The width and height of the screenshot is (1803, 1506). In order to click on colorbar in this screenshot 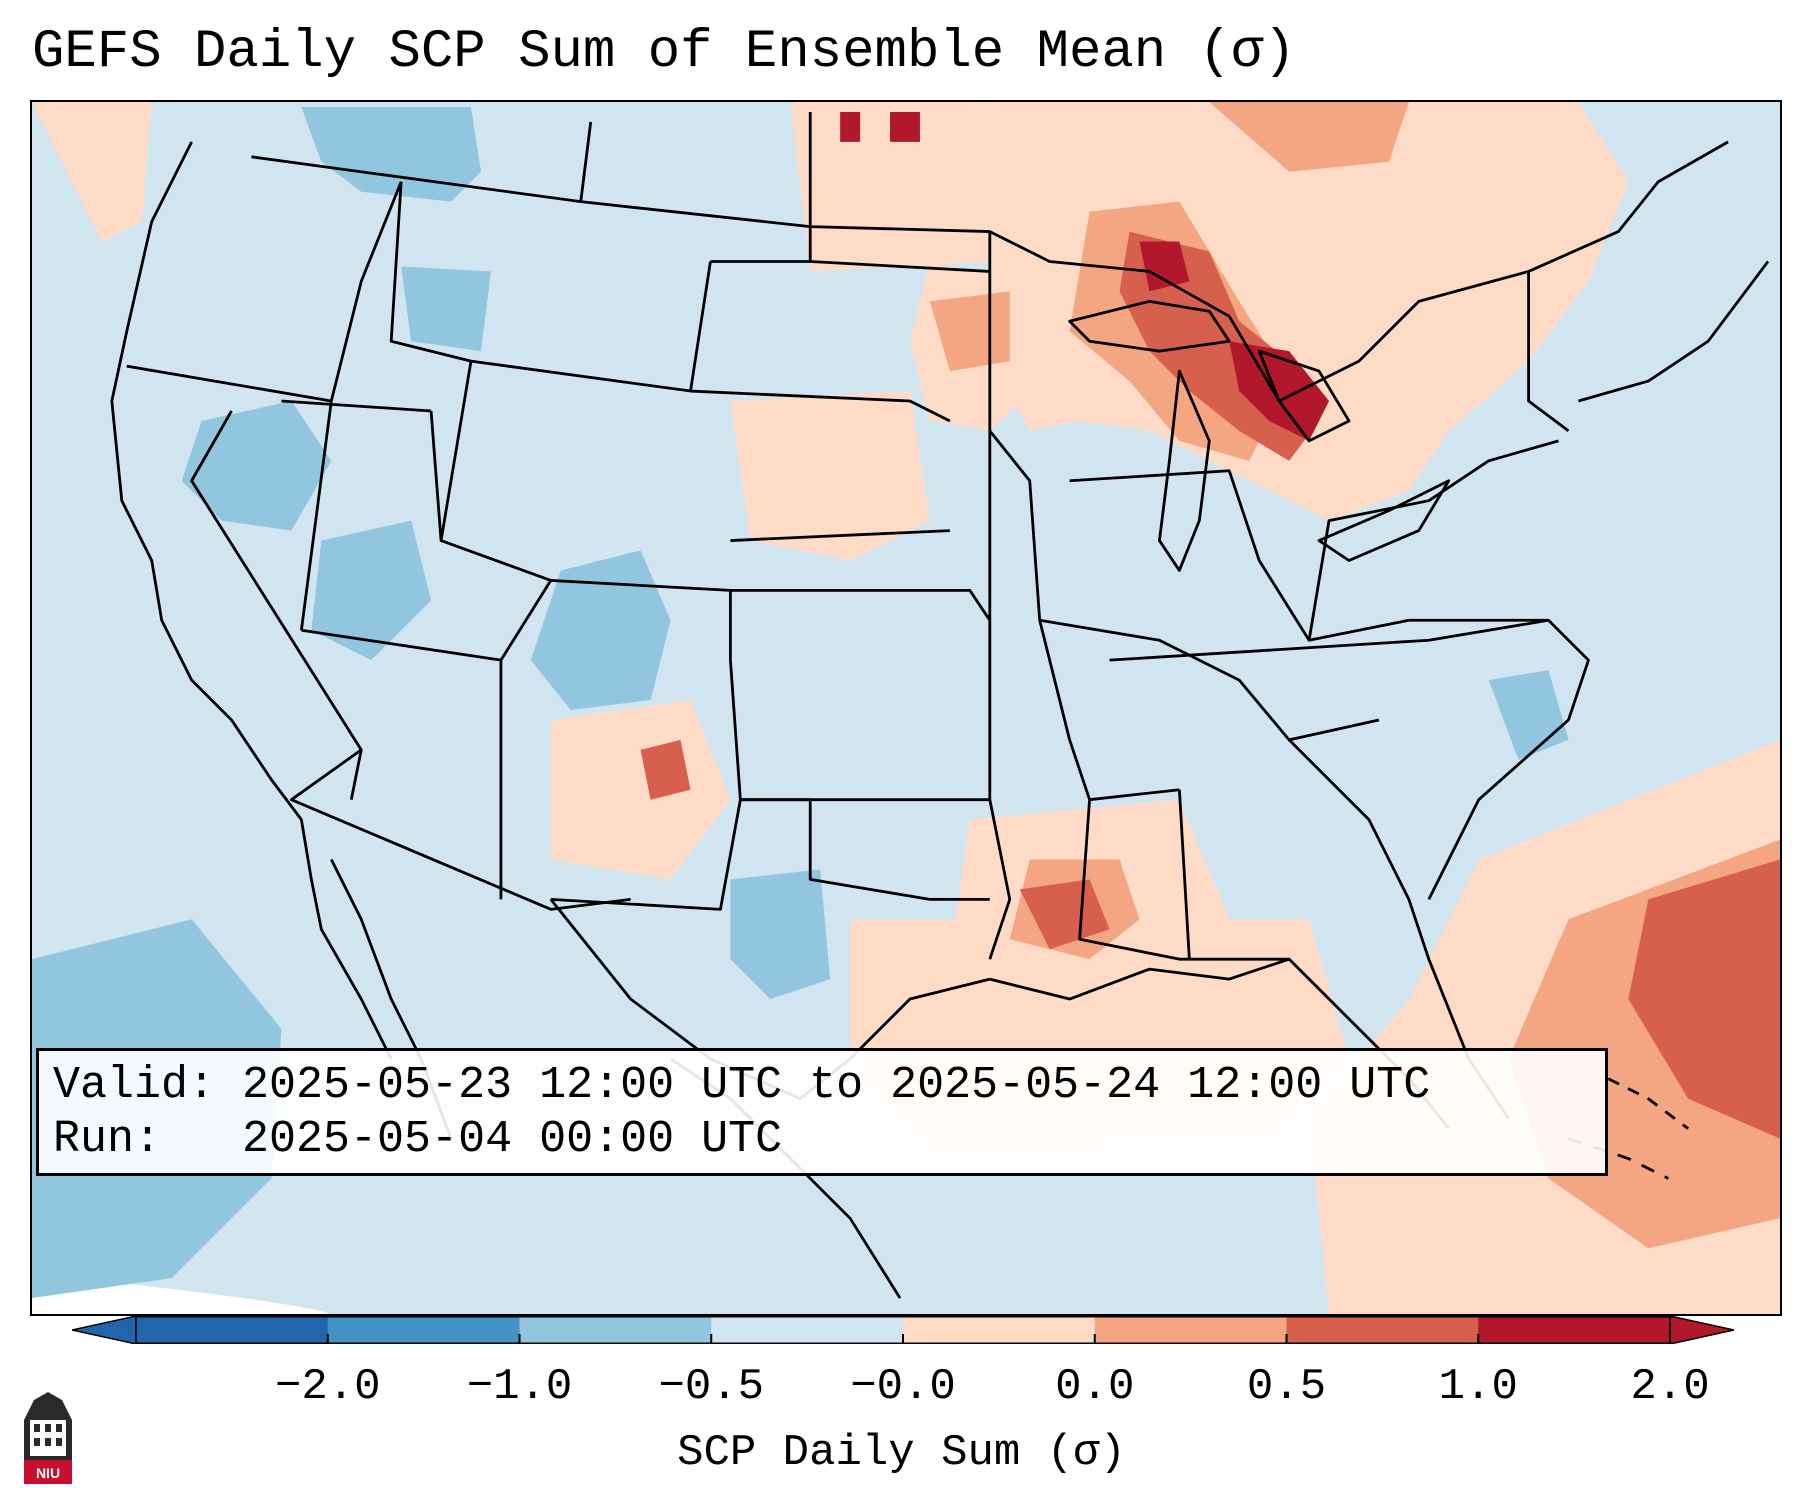, I will do `click(903, 1330)`.